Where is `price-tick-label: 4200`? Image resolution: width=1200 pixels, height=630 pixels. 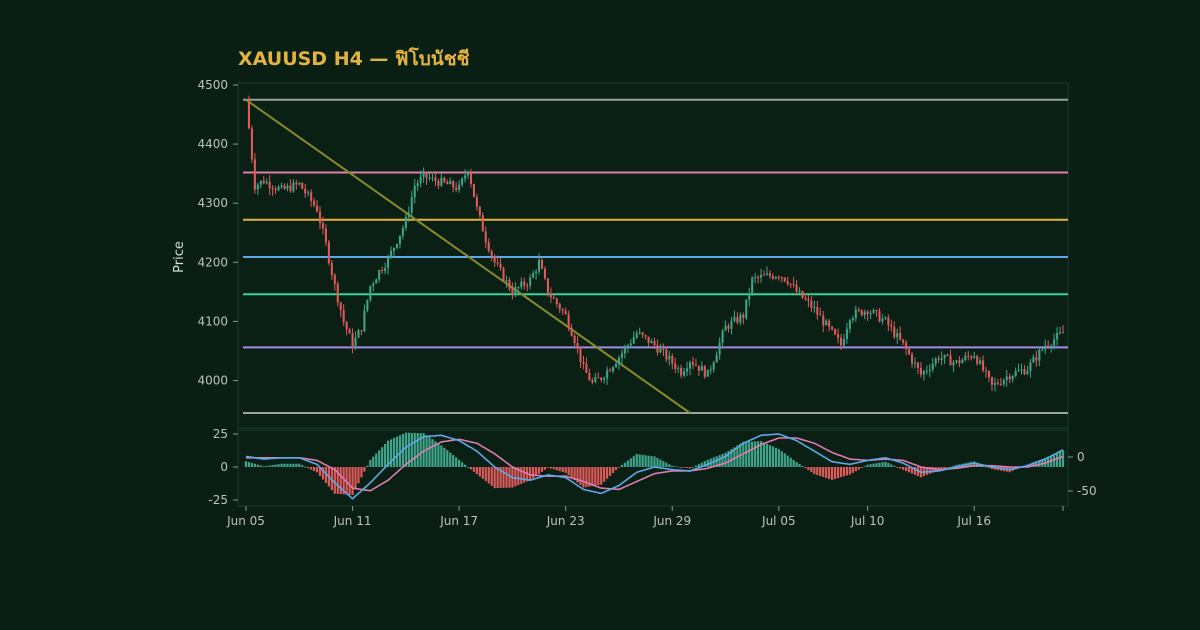
price-tick-label: 4200 is located at coordinates (212, 262).